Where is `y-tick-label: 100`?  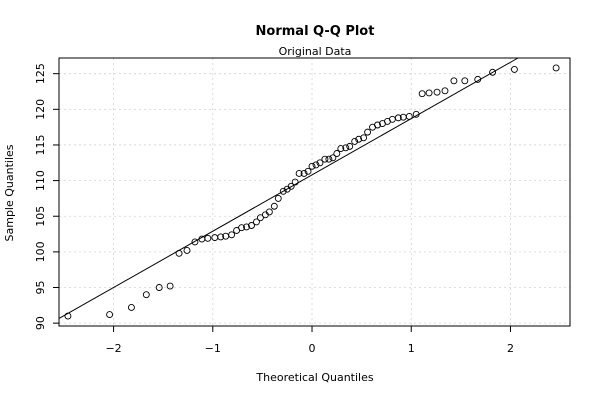 y-tick-label: 100 is located at coordinates (40, 251).